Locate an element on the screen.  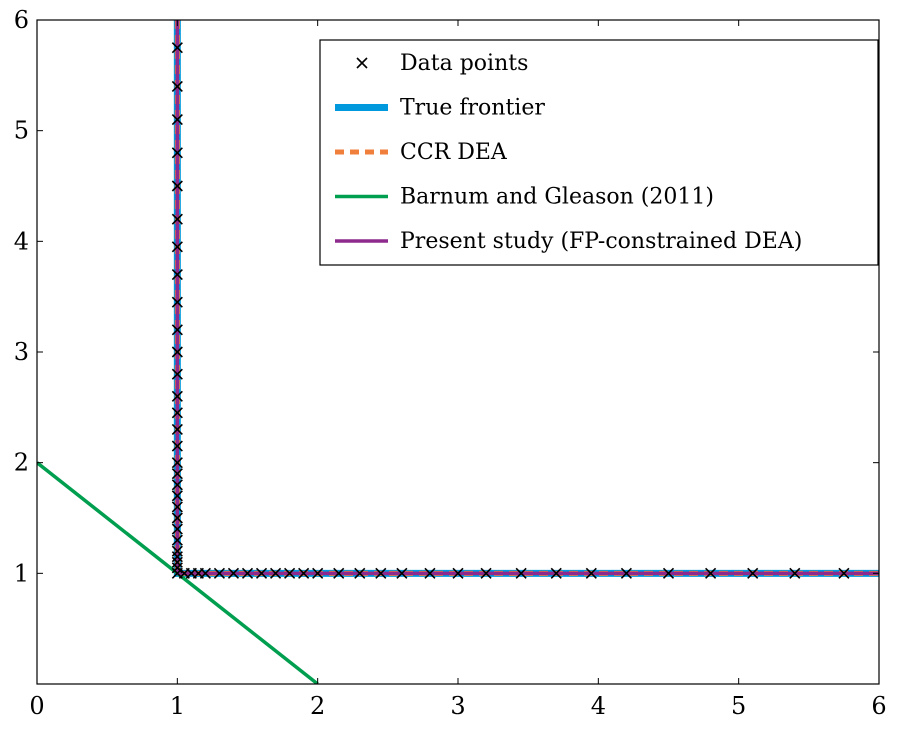
legend-label: Data points is located at coordinates (464, 63).